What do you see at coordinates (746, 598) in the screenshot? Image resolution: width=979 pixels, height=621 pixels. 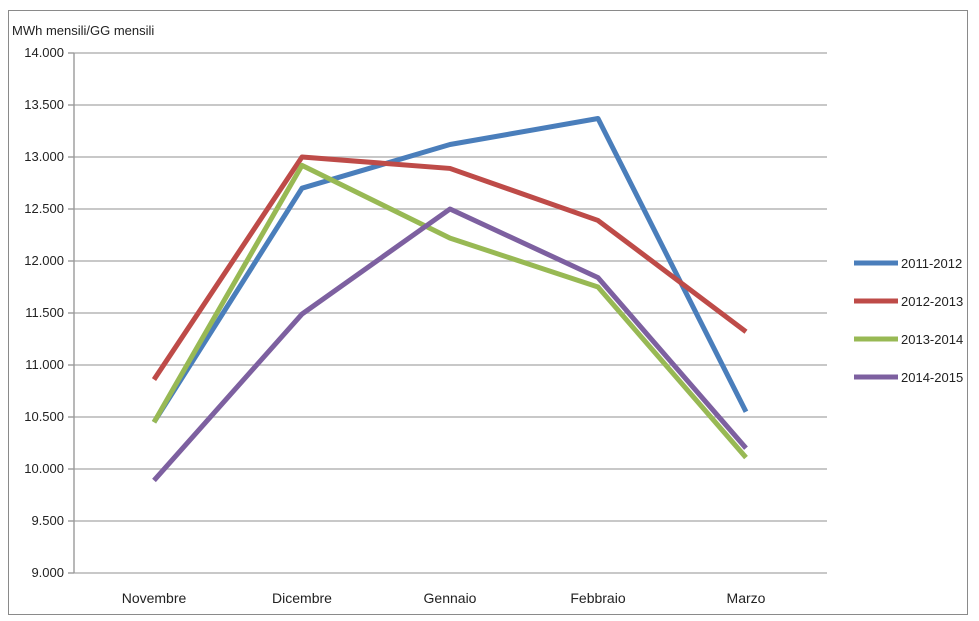 I see `x-tick-label: Marzo` at bounding box center [746, 598].